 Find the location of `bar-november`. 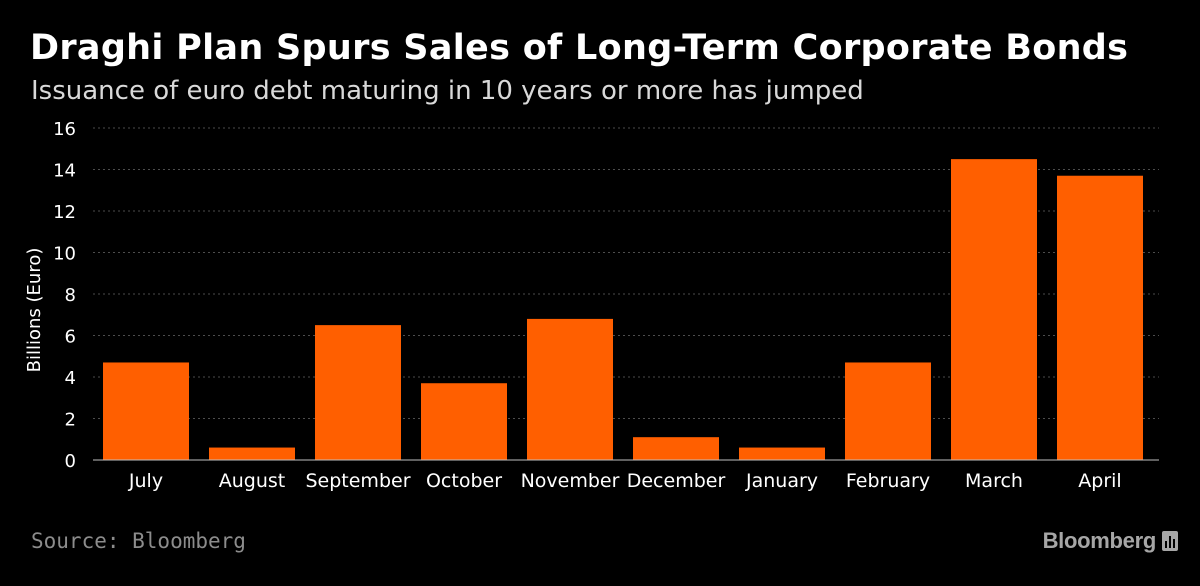

bar-november is located at coordinates (570, 389).